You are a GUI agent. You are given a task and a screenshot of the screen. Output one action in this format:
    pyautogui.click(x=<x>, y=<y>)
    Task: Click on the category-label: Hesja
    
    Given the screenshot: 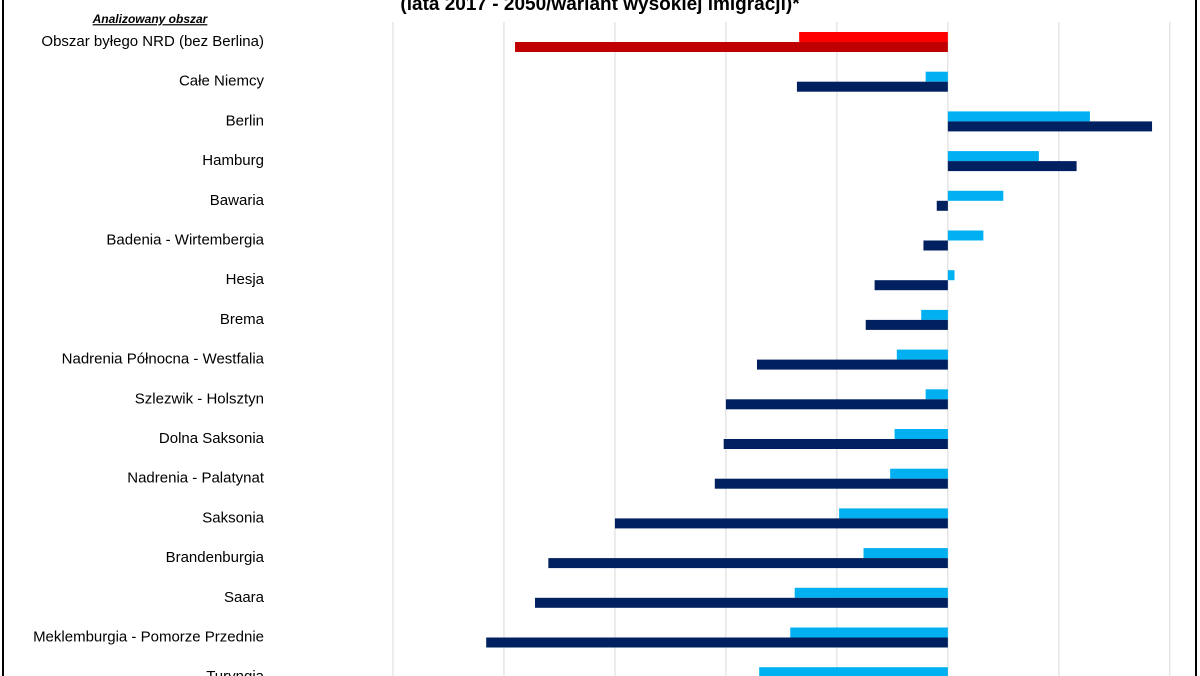 What is the action you would take?
    pyautogui.click(x=245, y=279)
    